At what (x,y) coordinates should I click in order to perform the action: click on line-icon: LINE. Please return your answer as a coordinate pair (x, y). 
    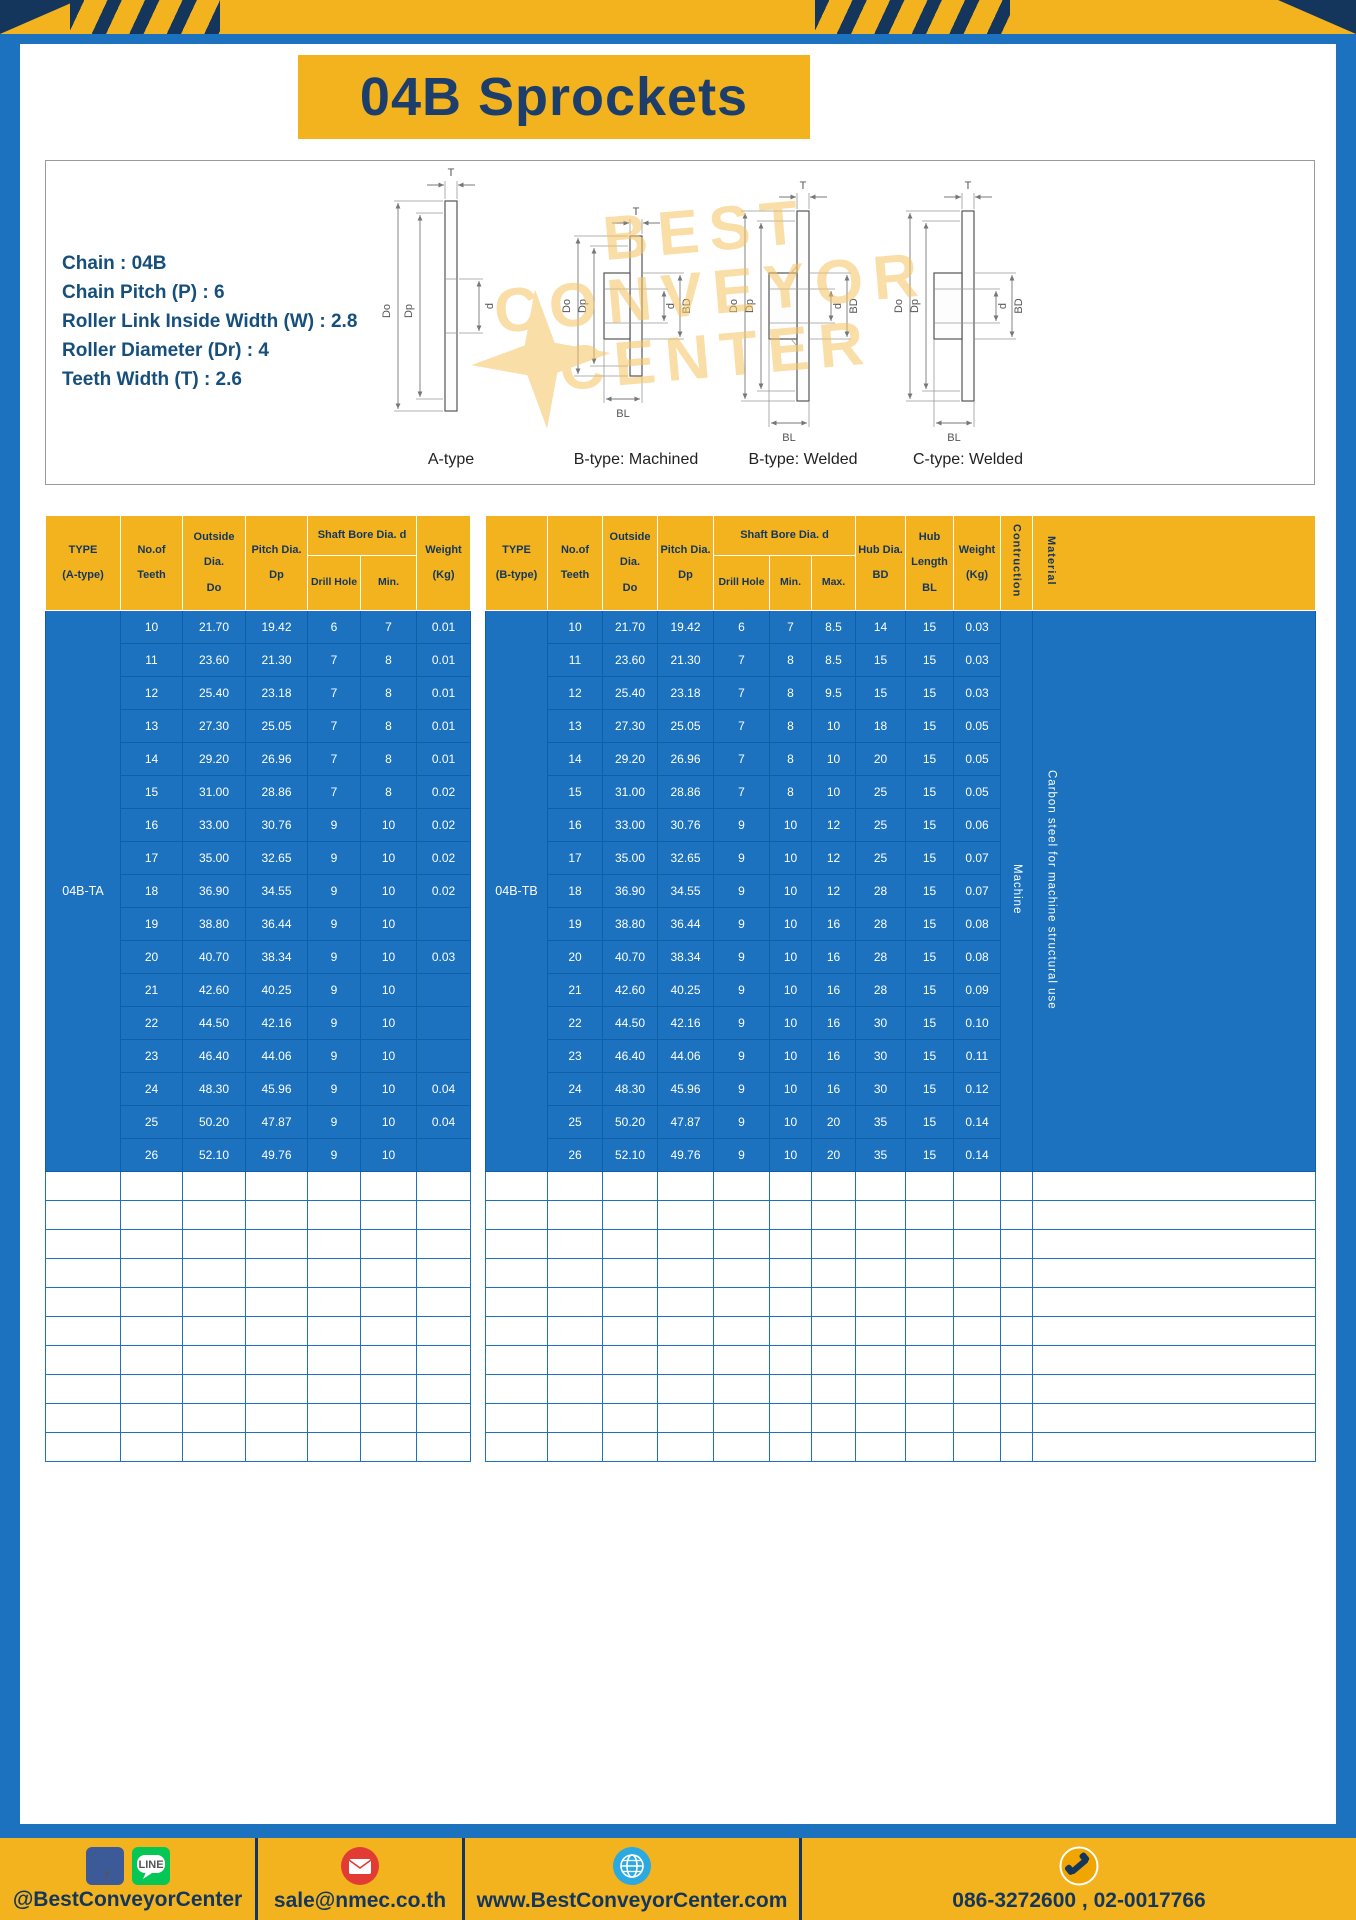
    Looking at the image, I should click on (150, 1865).